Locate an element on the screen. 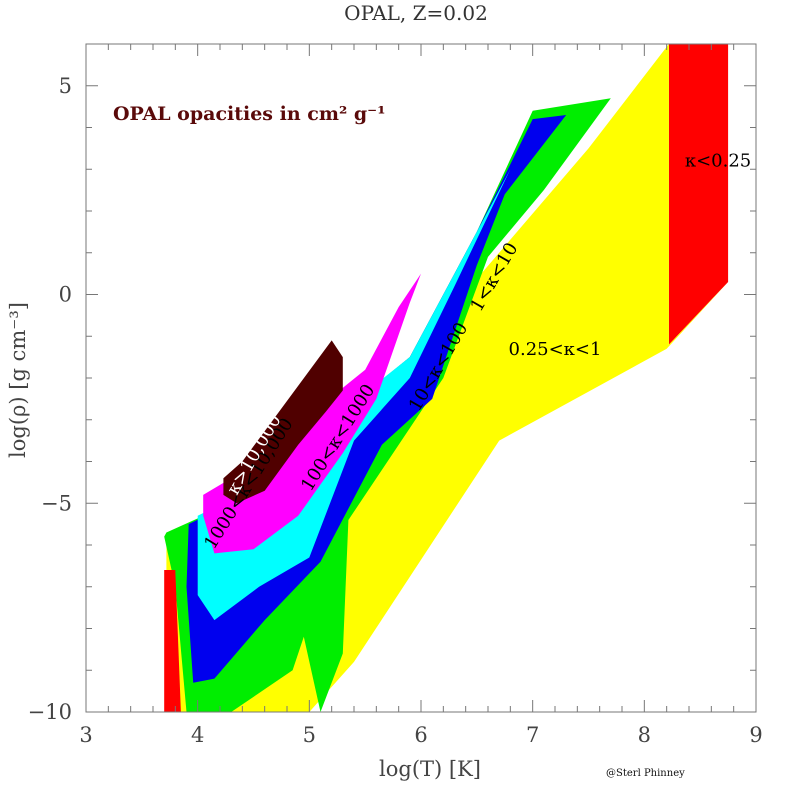  x-tick-label: 8 is located at coordinates (644, 735).